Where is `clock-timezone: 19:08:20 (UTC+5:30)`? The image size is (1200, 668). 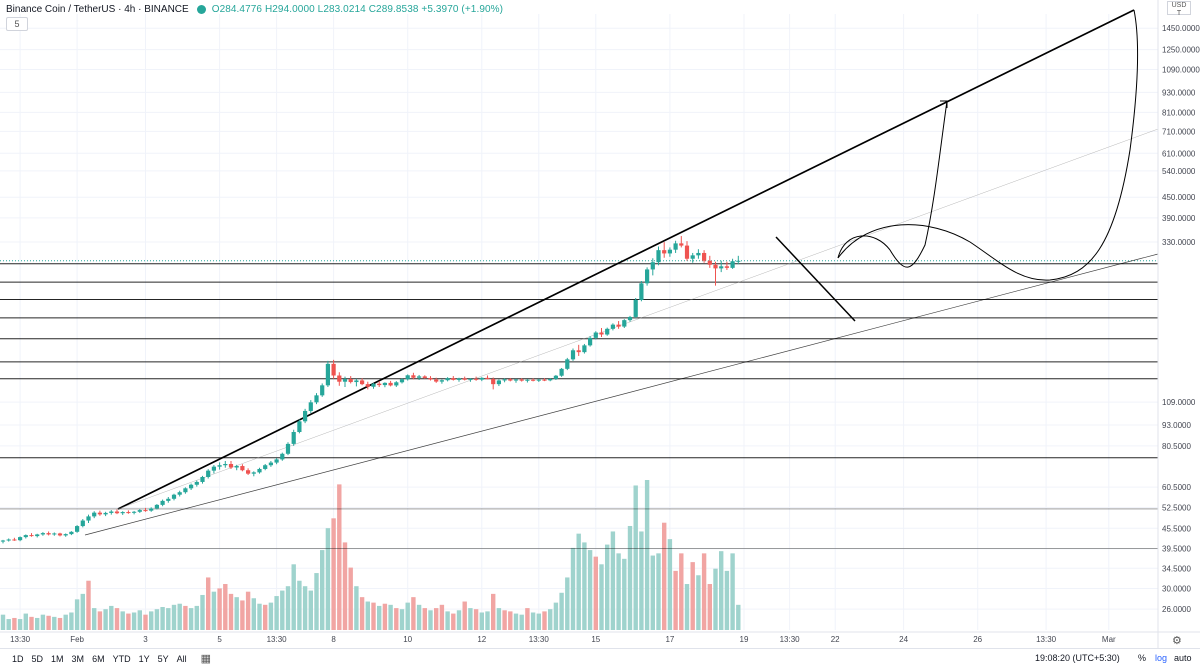 clock-timezone: 19:08:20 (UTC+5:30) is located at coordinates (1077, 658).